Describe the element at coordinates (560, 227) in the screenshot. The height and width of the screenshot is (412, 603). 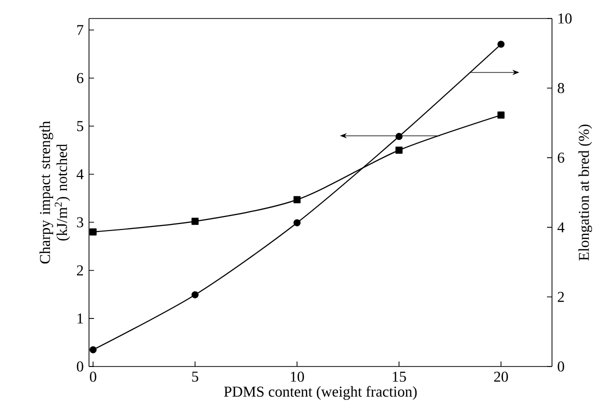
I see `y2-tick-label: 4` at that location.